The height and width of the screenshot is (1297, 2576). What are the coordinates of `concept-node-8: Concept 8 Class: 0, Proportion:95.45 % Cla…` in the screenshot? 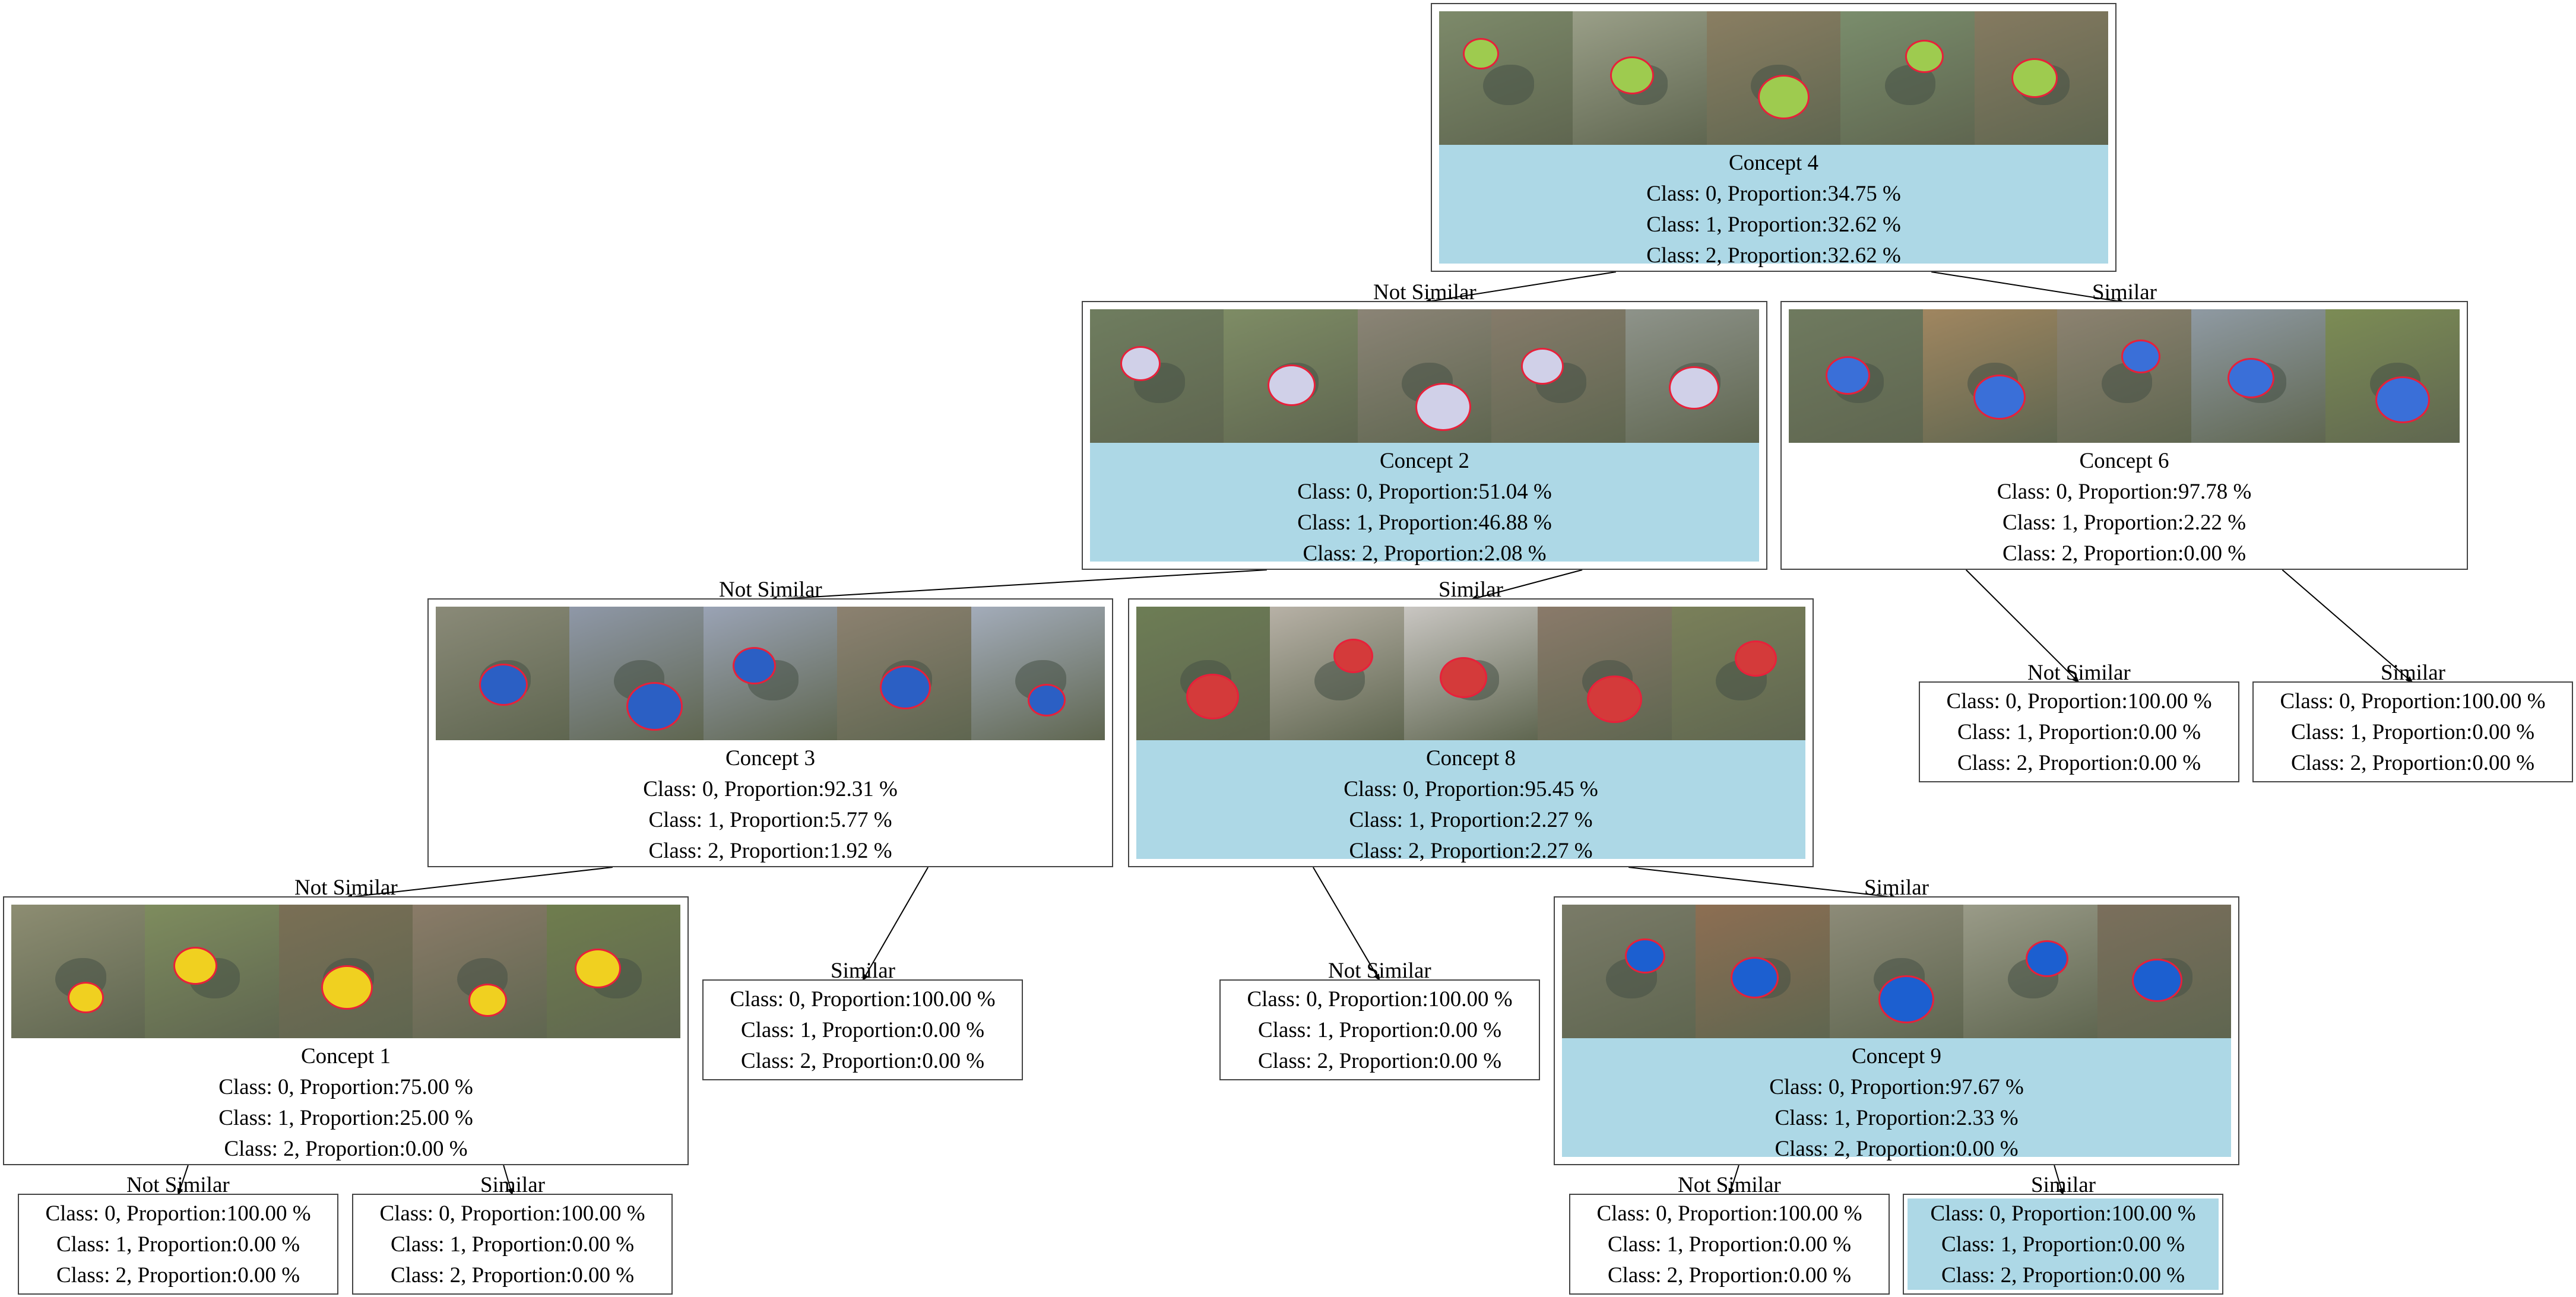 It's located at (1471, 733).